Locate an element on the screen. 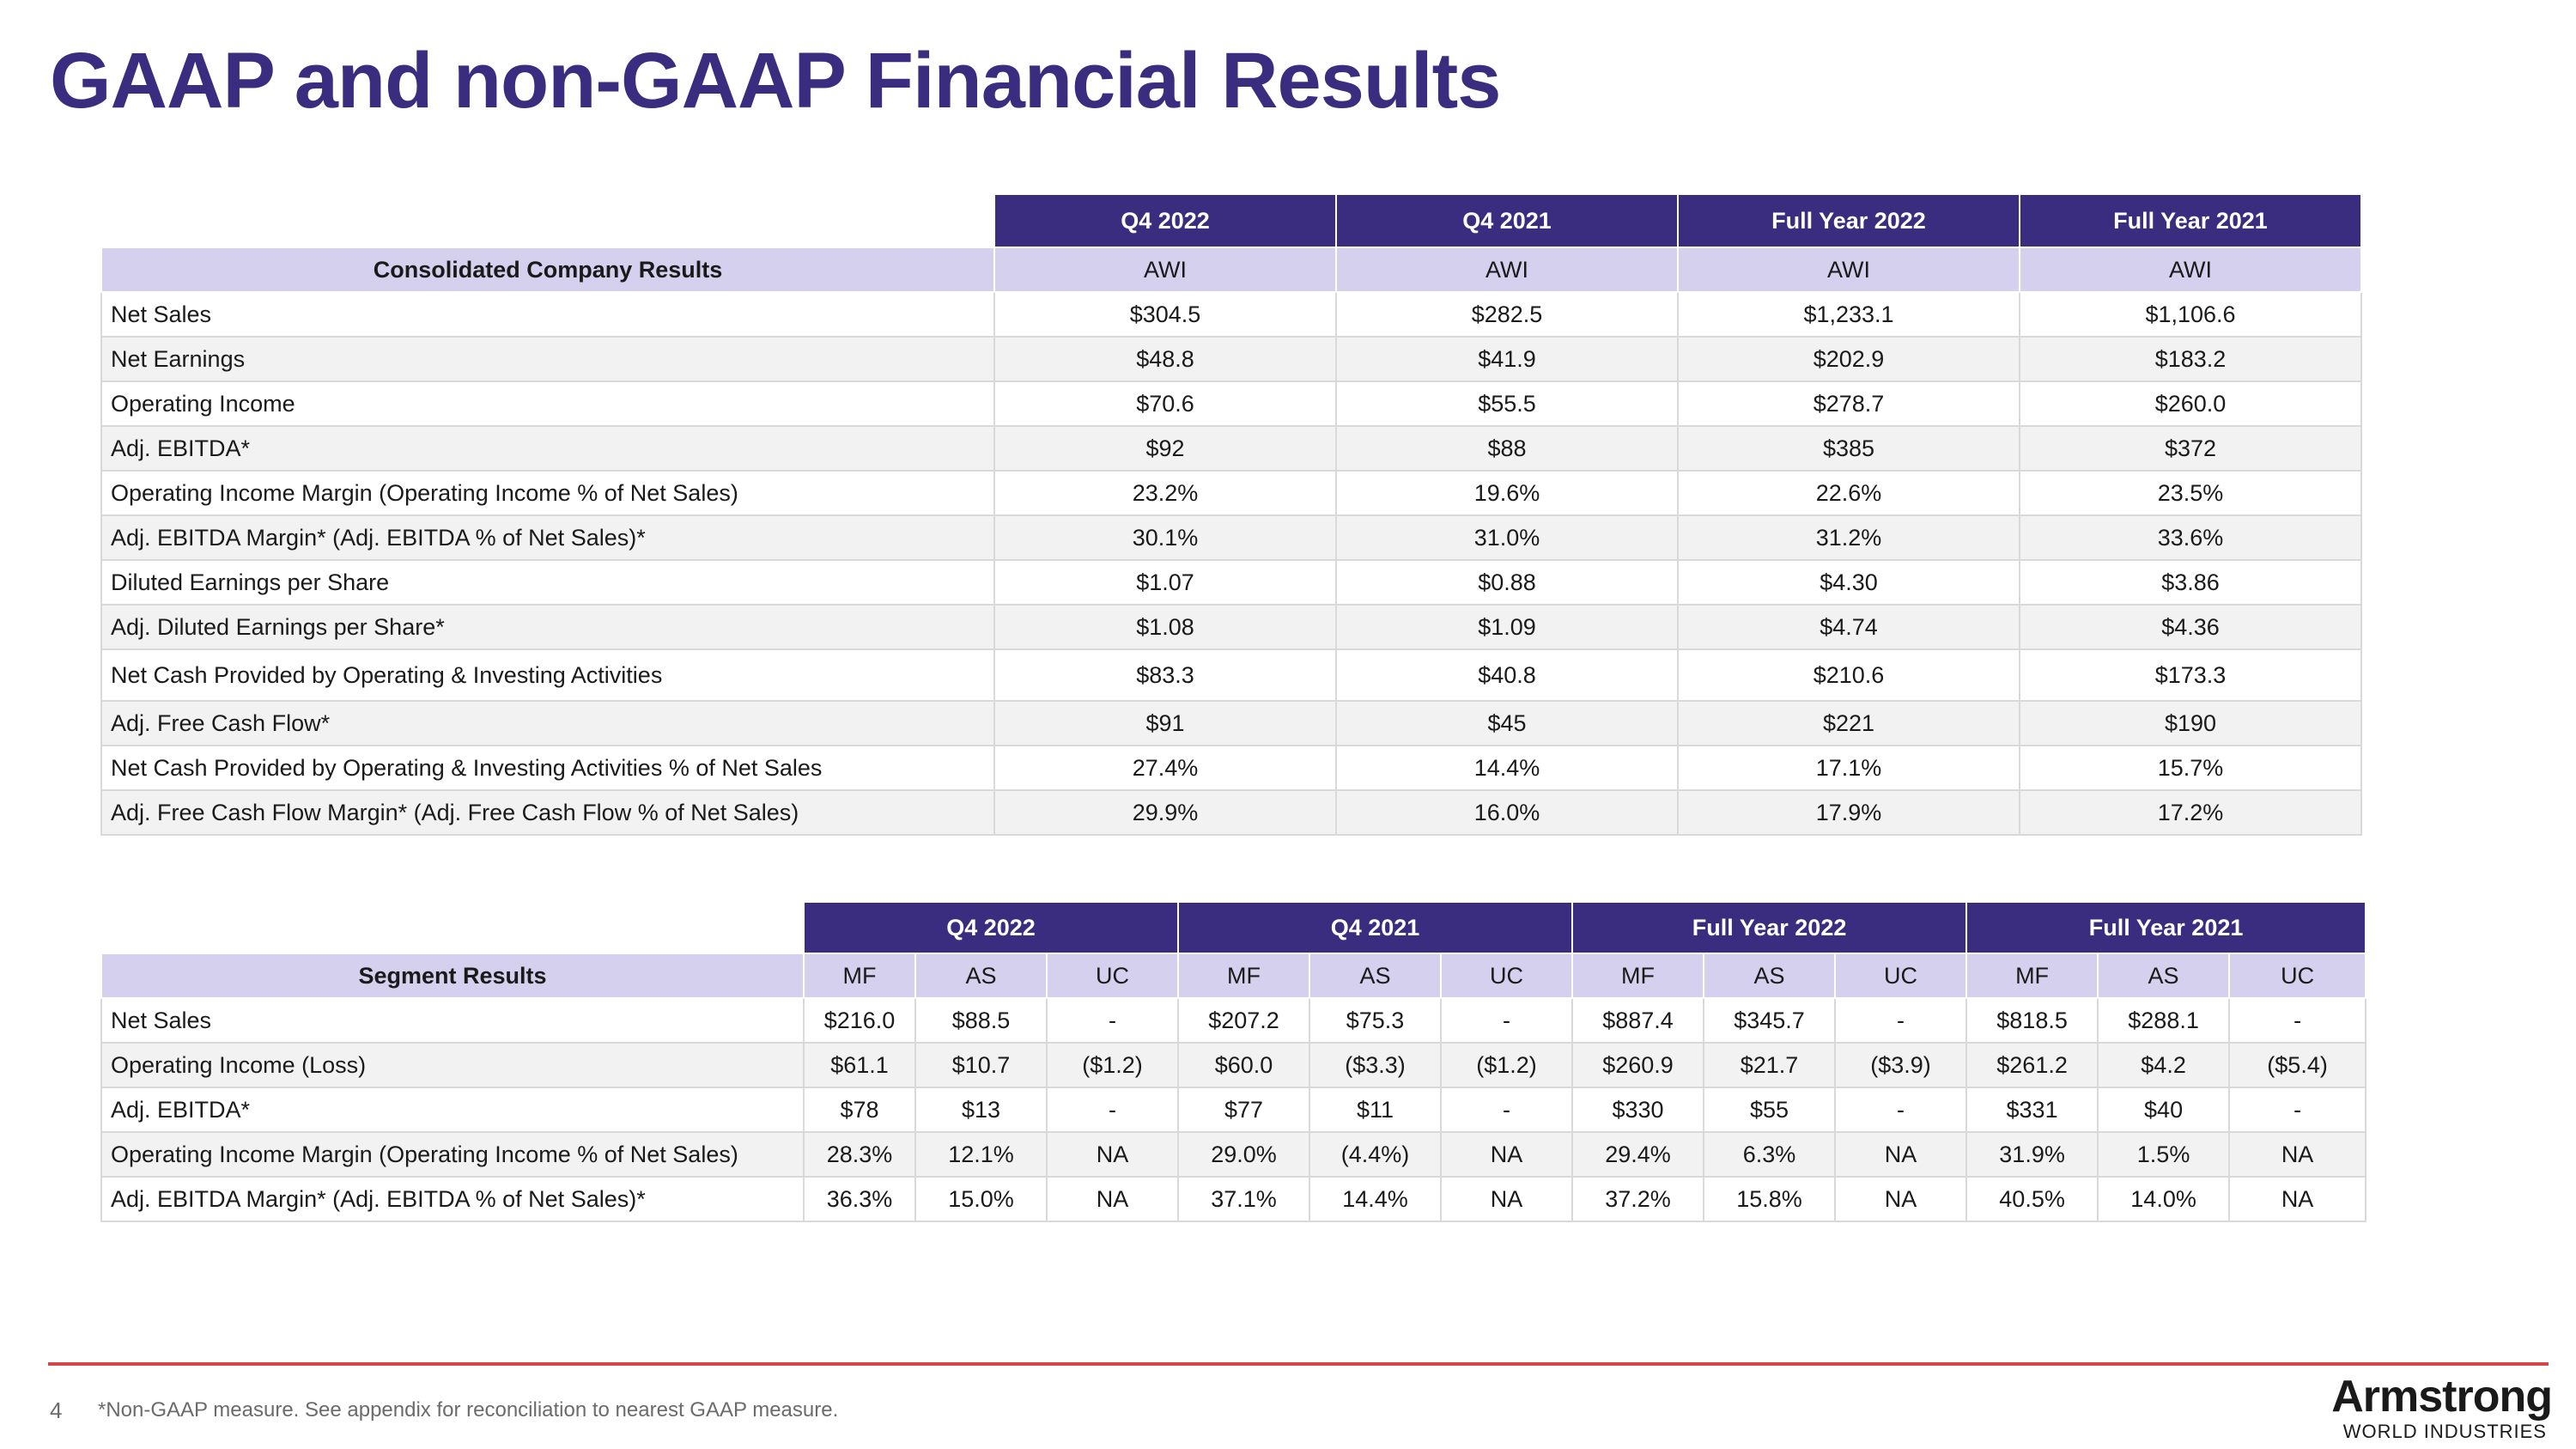 The image size is (2576, 1449). table-cell: $1.08 is located at coordinates (1165, 627).